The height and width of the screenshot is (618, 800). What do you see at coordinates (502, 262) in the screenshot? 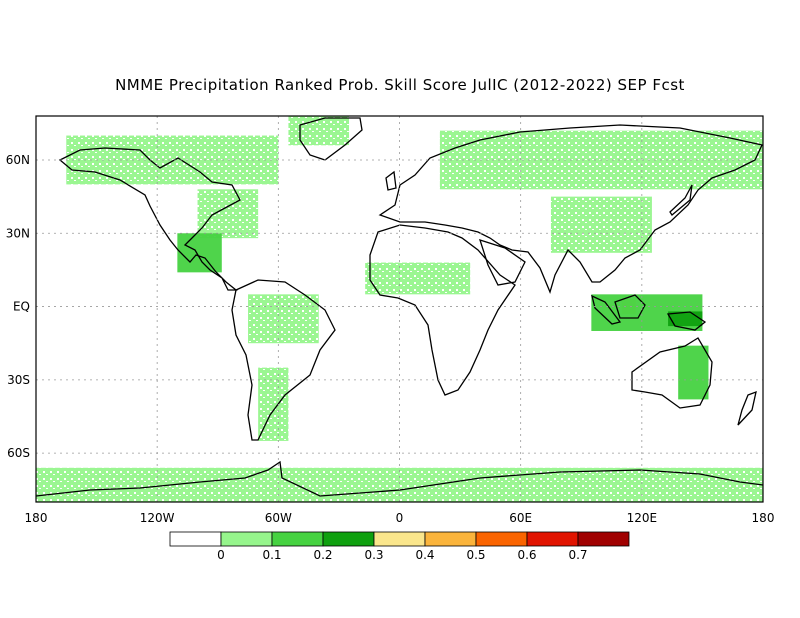
I see `arabia-outline` at bounding box center [502, 262].